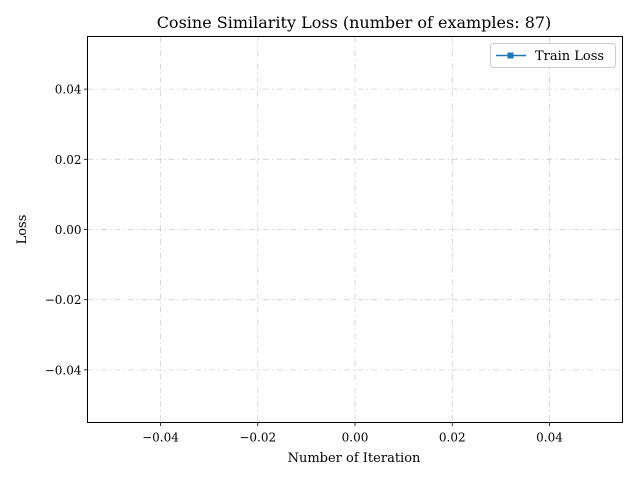 The height and width of the screenshot is (480, 640). What do you see at coordinates (68, 160) in the screenshot?
I see `y-tick-label: 0.02` at bounding box center [68, 160].